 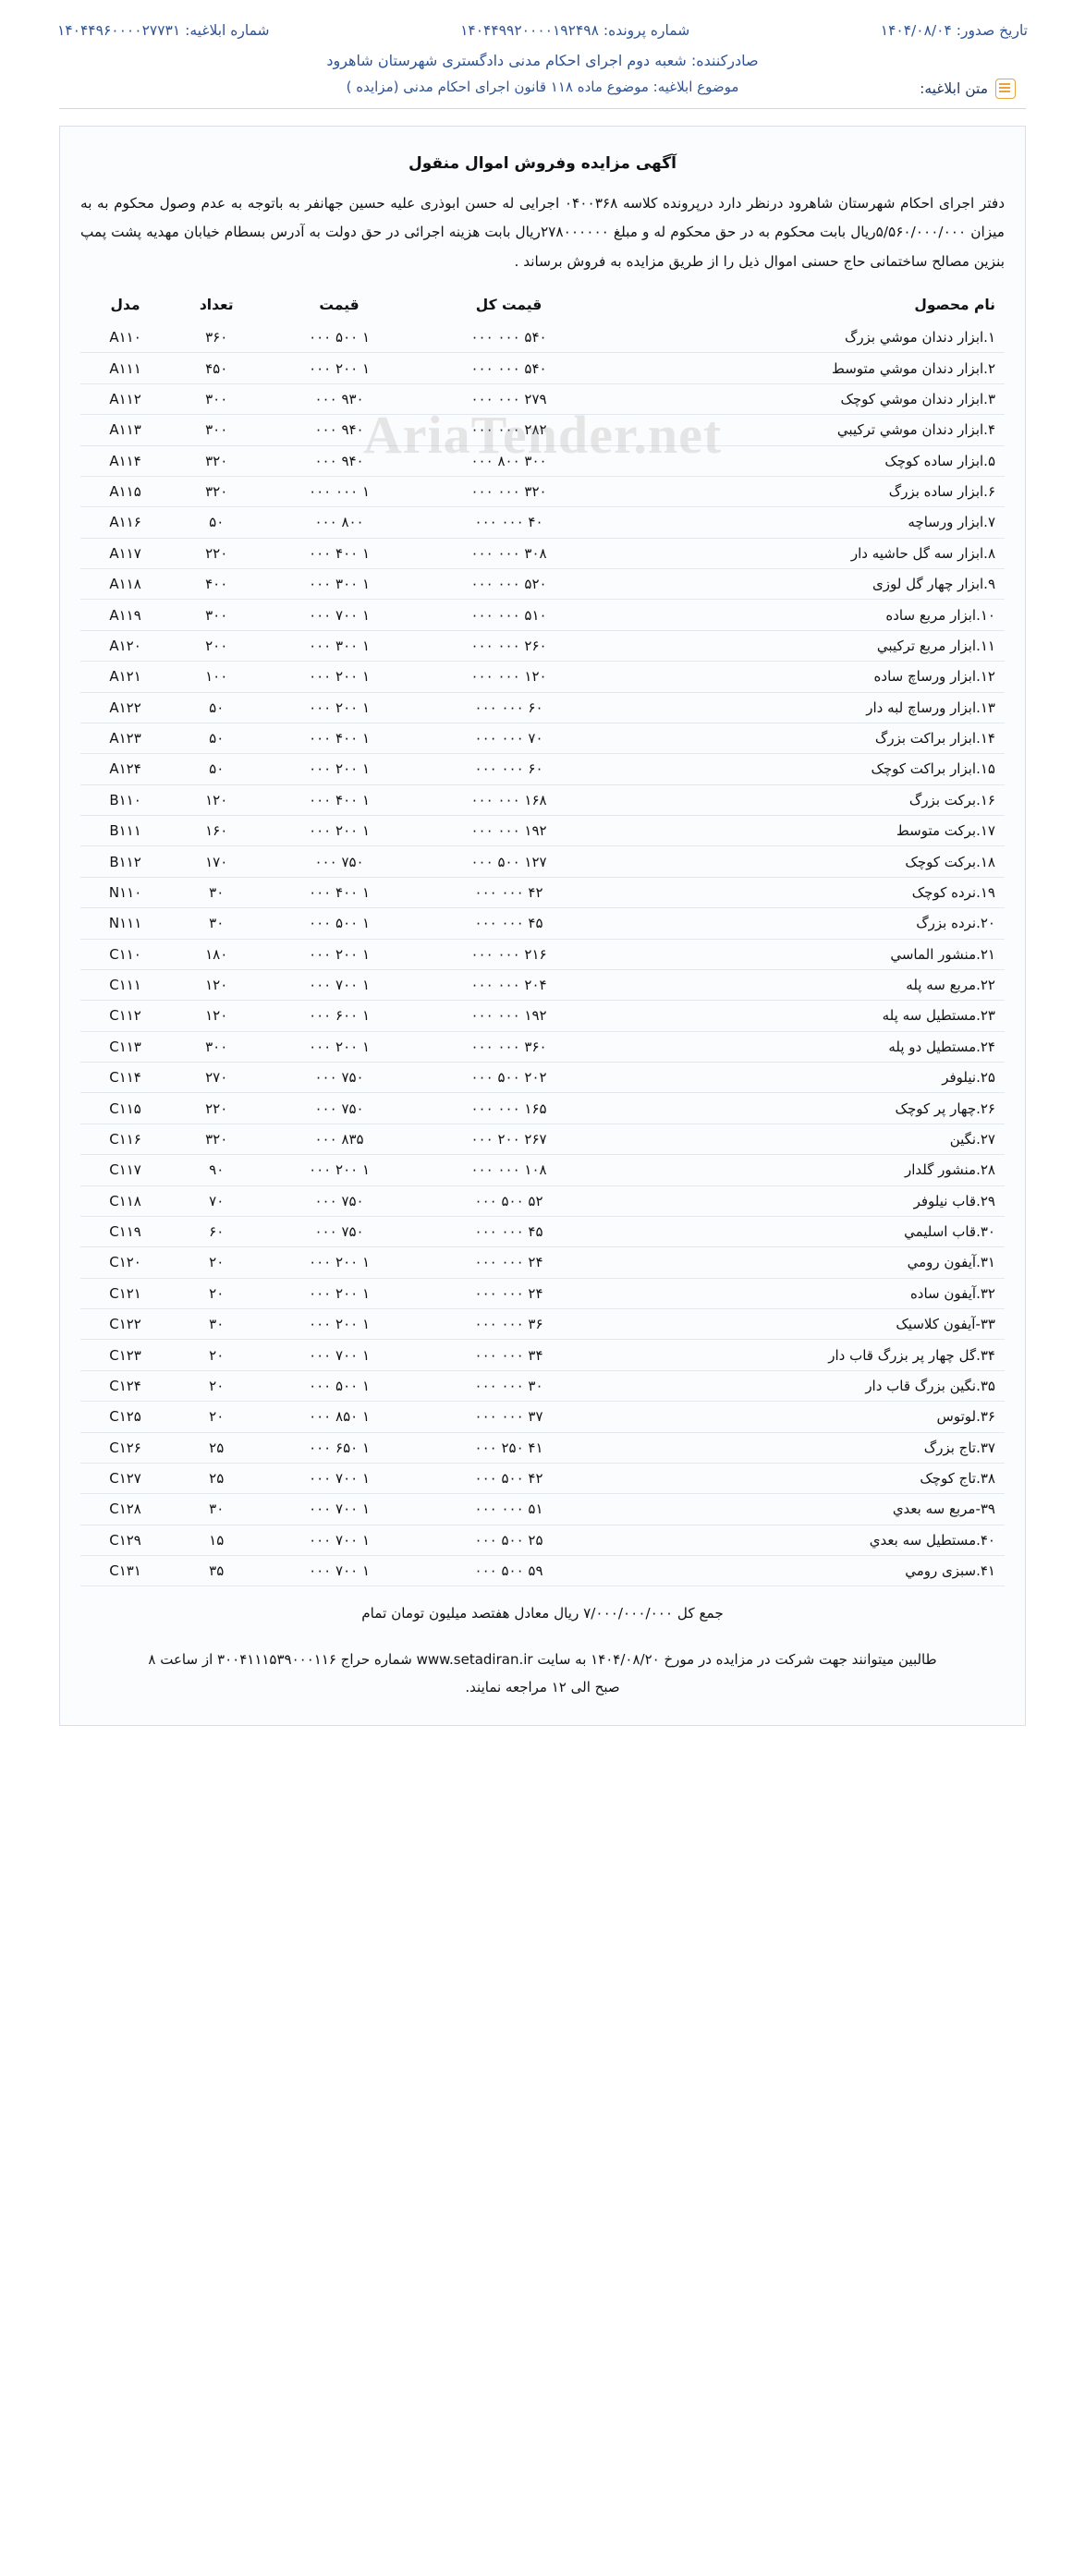 What do you see at coordinates (125, 554) in the screenshot?
I see `cell-model: A۱۱۷` at bounding box center [125, 554].